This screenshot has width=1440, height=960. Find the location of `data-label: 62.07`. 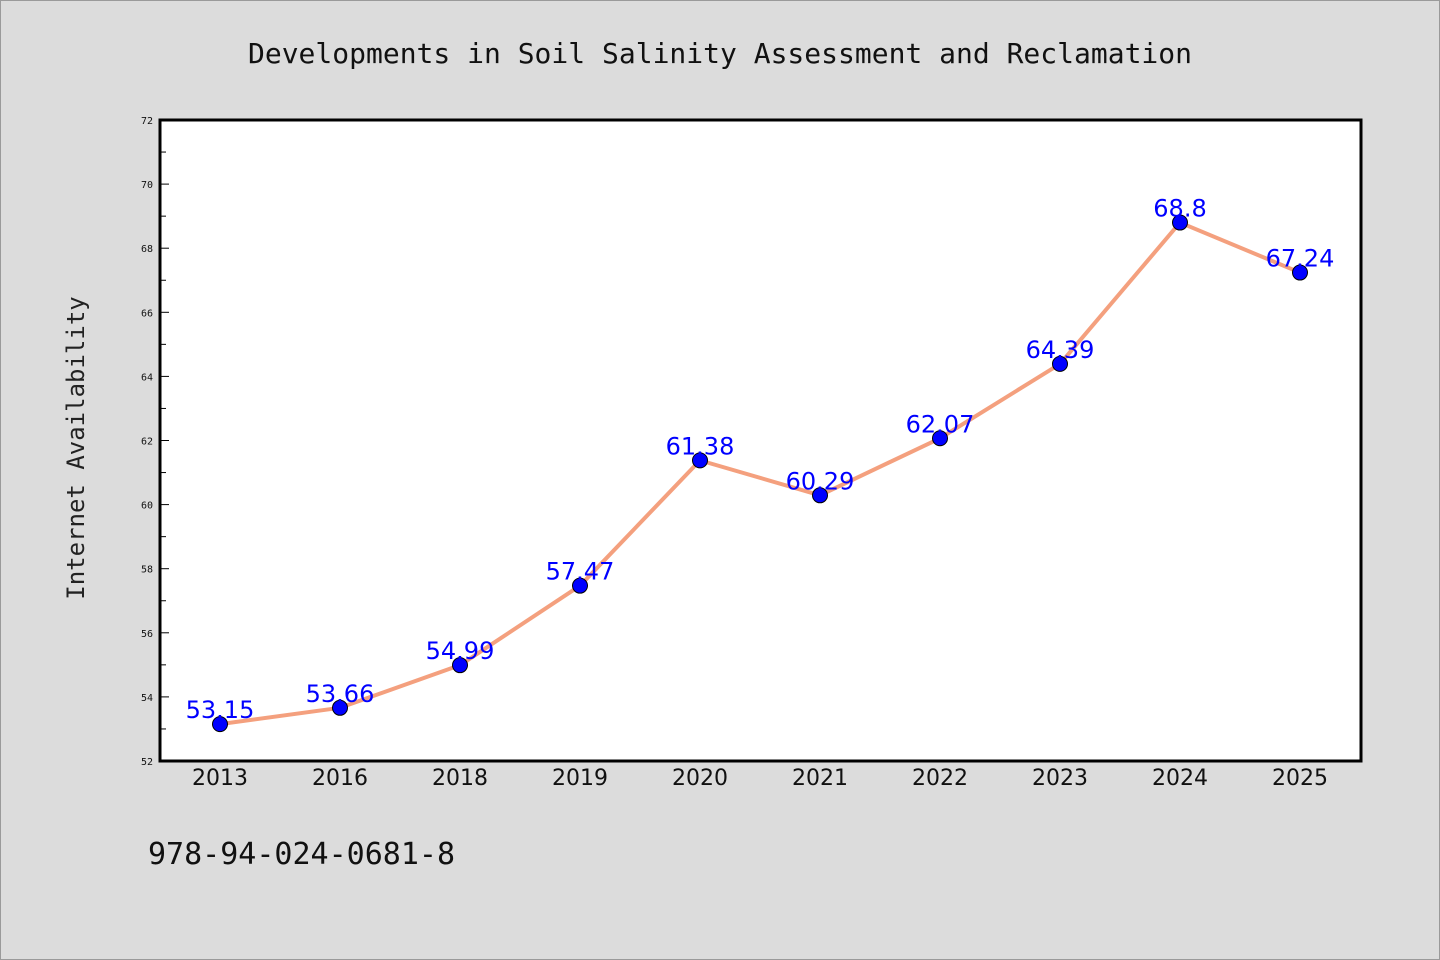

data-label: 62.07 is located at coordinates (940, 424).